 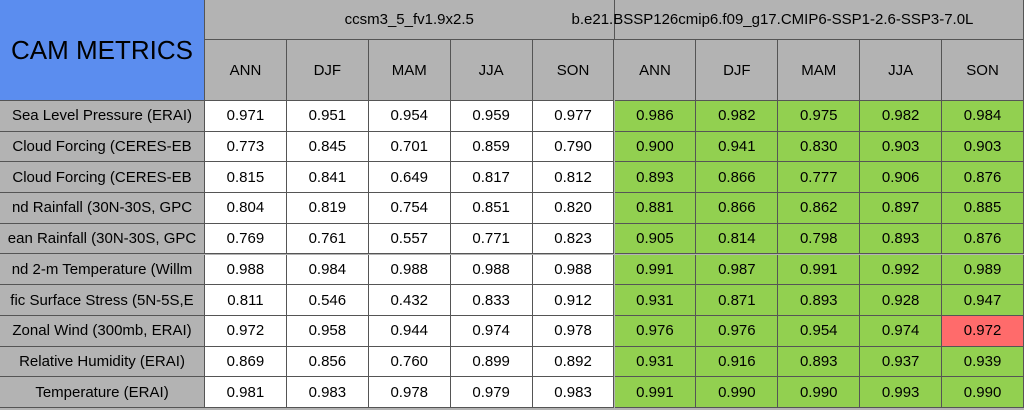 I want to click on metric-cell: 0.871, so click(x=737, y=300).